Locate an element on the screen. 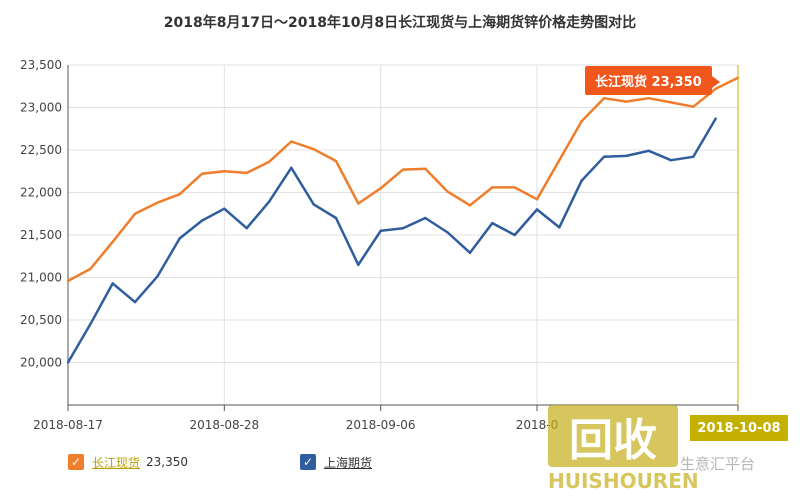 This screenshot has width=800, height=500. legend-value: 23,350 is located at coordinates (167, 462).